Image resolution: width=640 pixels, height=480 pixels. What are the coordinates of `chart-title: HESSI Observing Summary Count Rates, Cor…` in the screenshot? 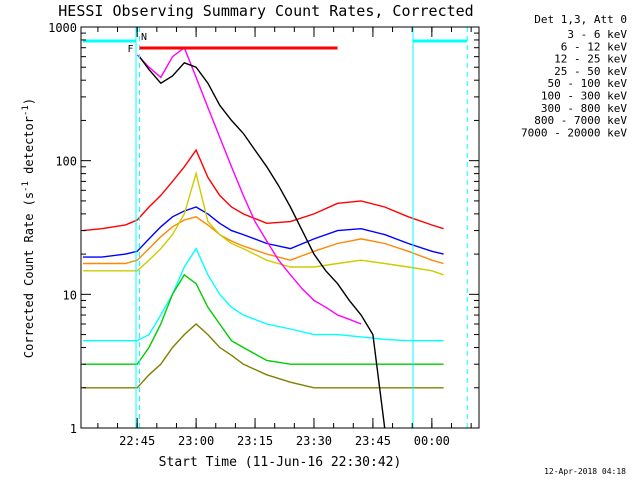 It's located at (265, 11).